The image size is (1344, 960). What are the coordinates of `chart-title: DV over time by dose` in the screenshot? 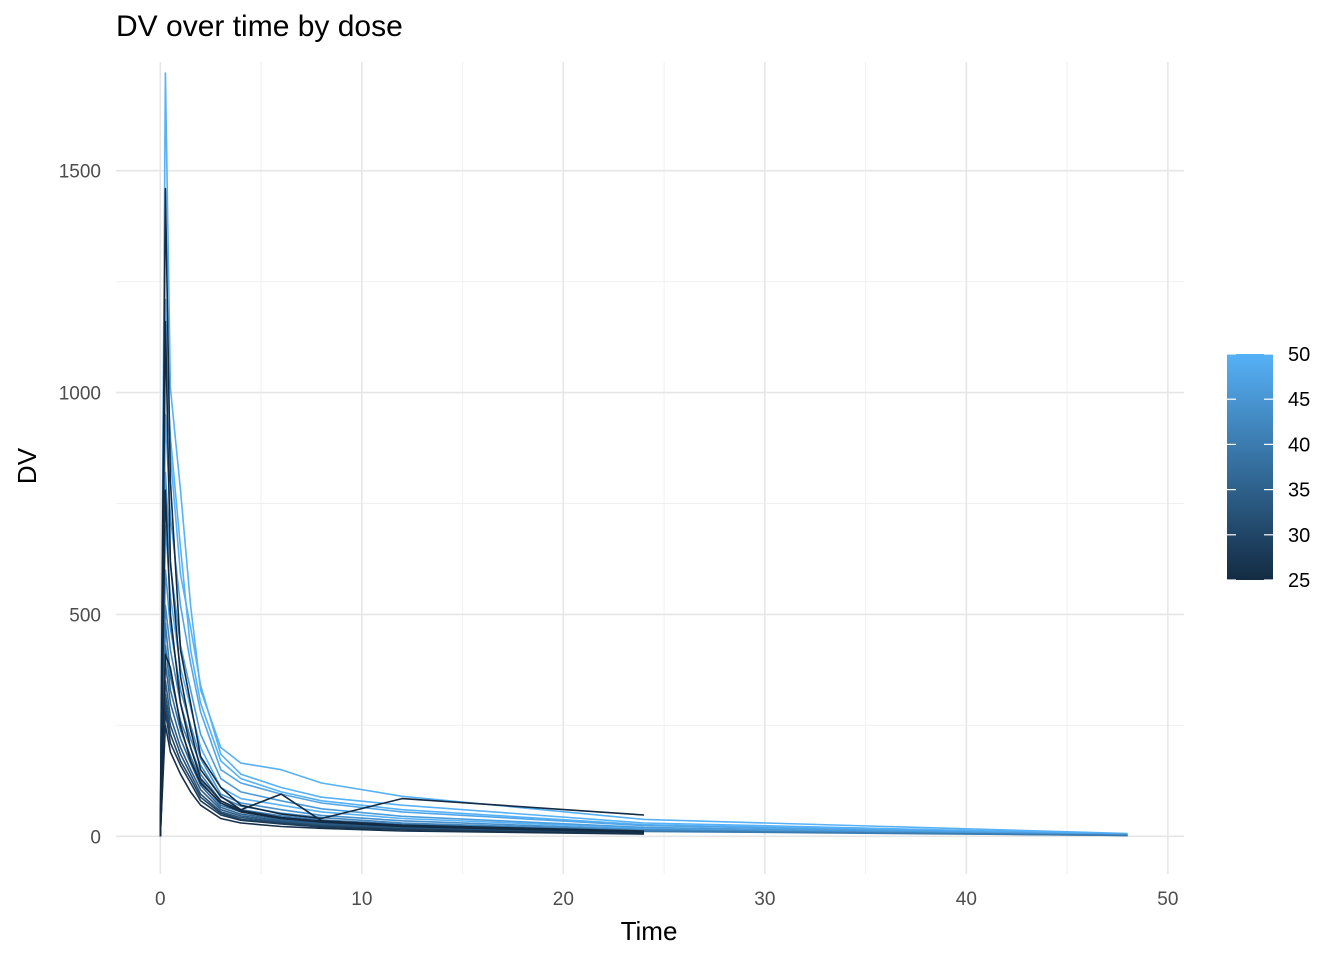 It's located at (259, 26).